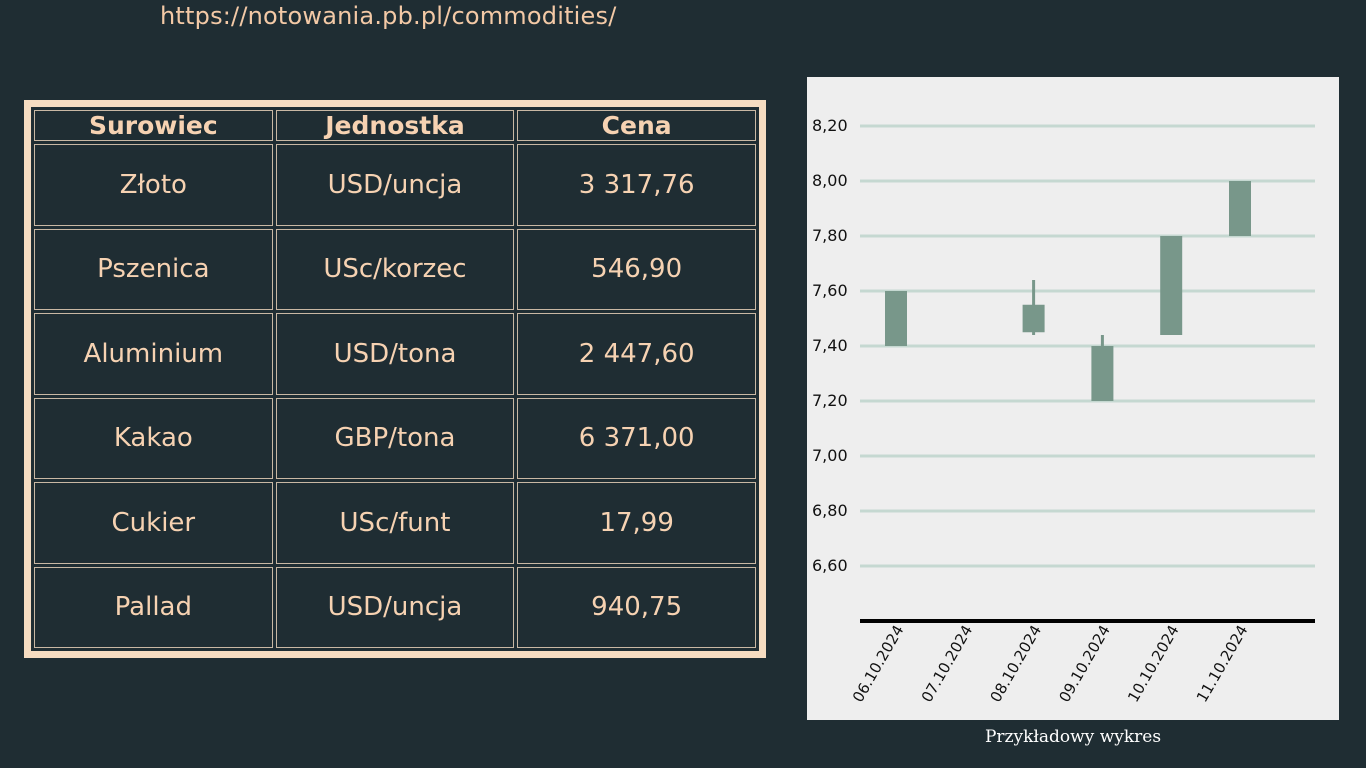 The height and width of the screenshot is (768, 1366). I want to click on y-tick-label: 6,60, so click(830, 565).